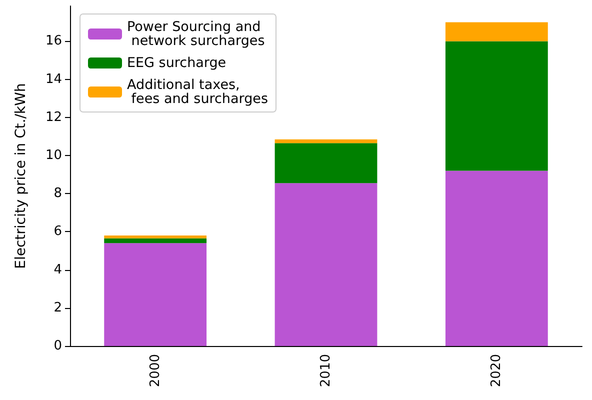  What do you see at coordinates (197, 92) in the screenshot?
I see `legend-label: Additional taxes, fees and surcharges` at bounding box center [197, 92].